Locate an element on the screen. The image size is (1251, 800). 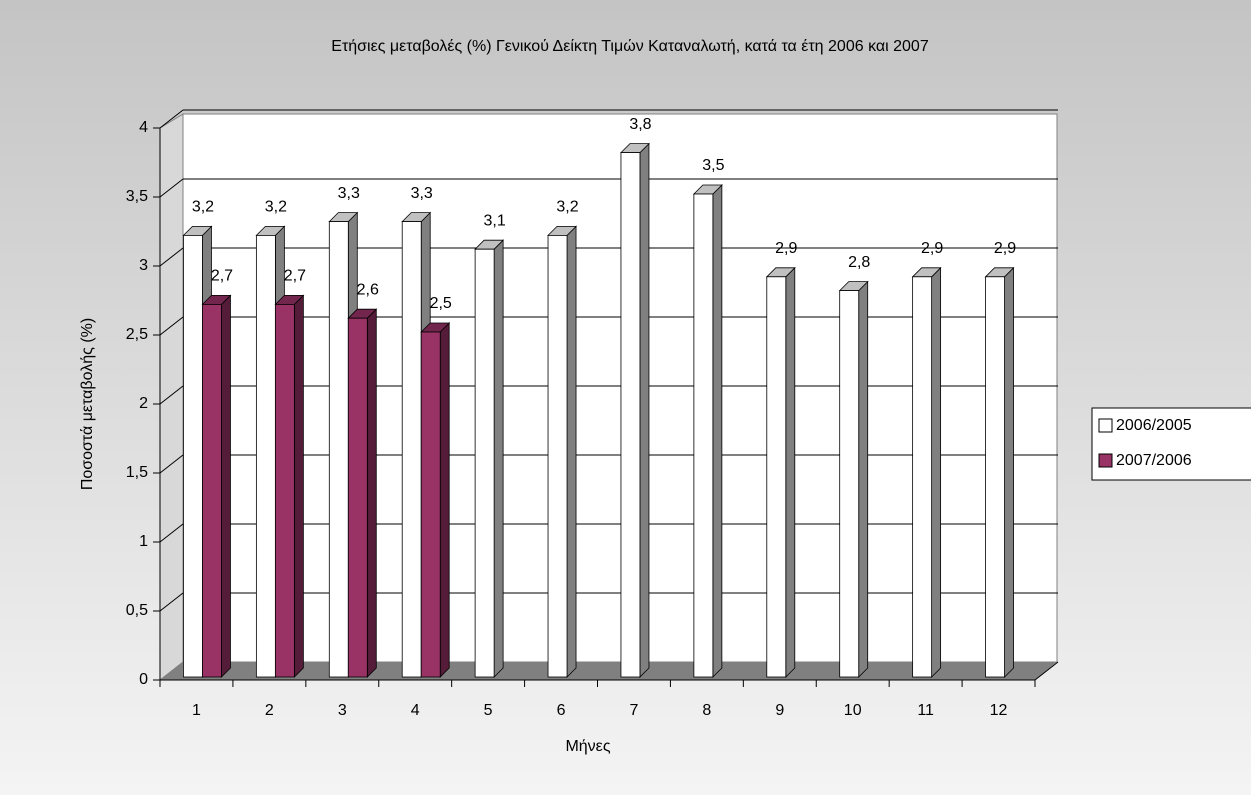
x-tick-label: 4 is located at coordinates (415, 710).